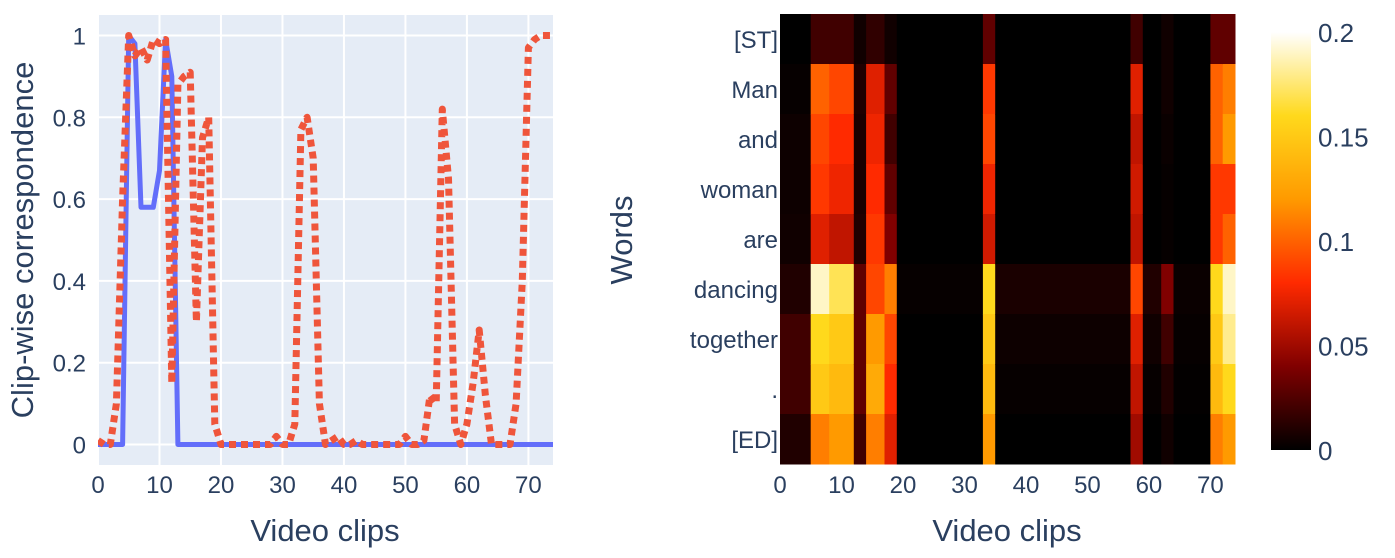 The height and width of the screenshot is (558, 1395). Describe the element at coordinates (736, 290) in the screenshot. I see `heatmap-row-label: dancing` at that location.